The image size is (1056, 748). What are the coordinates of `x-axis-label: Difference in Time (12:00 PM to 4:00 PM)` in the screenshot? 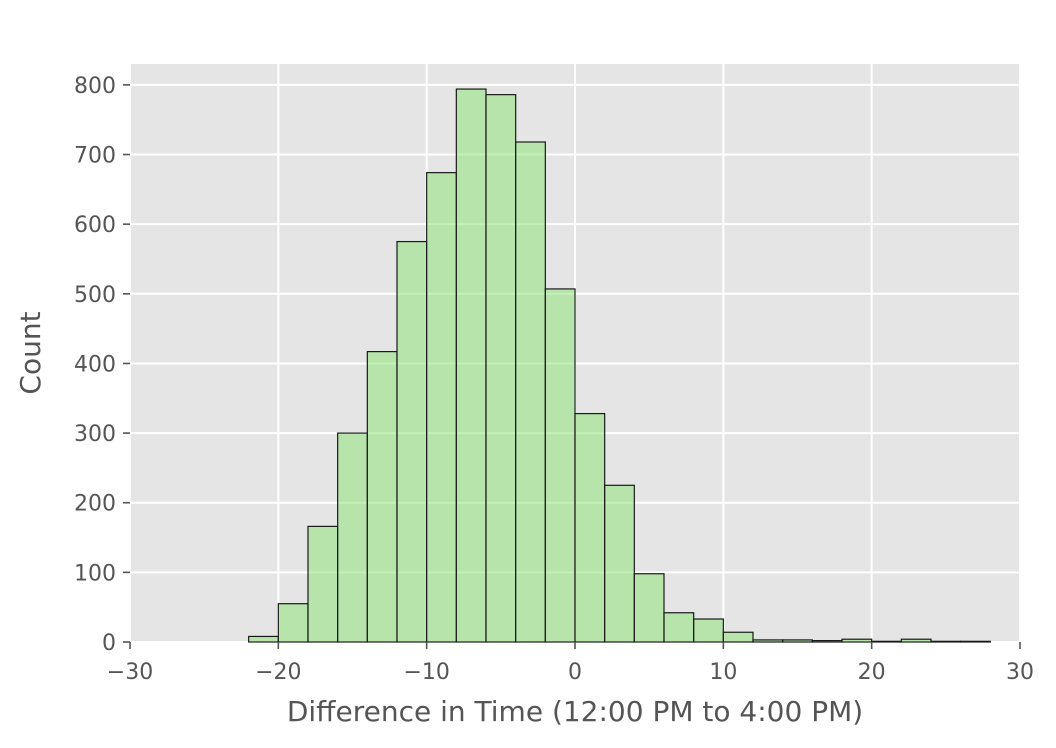 It's located at (575, 711).